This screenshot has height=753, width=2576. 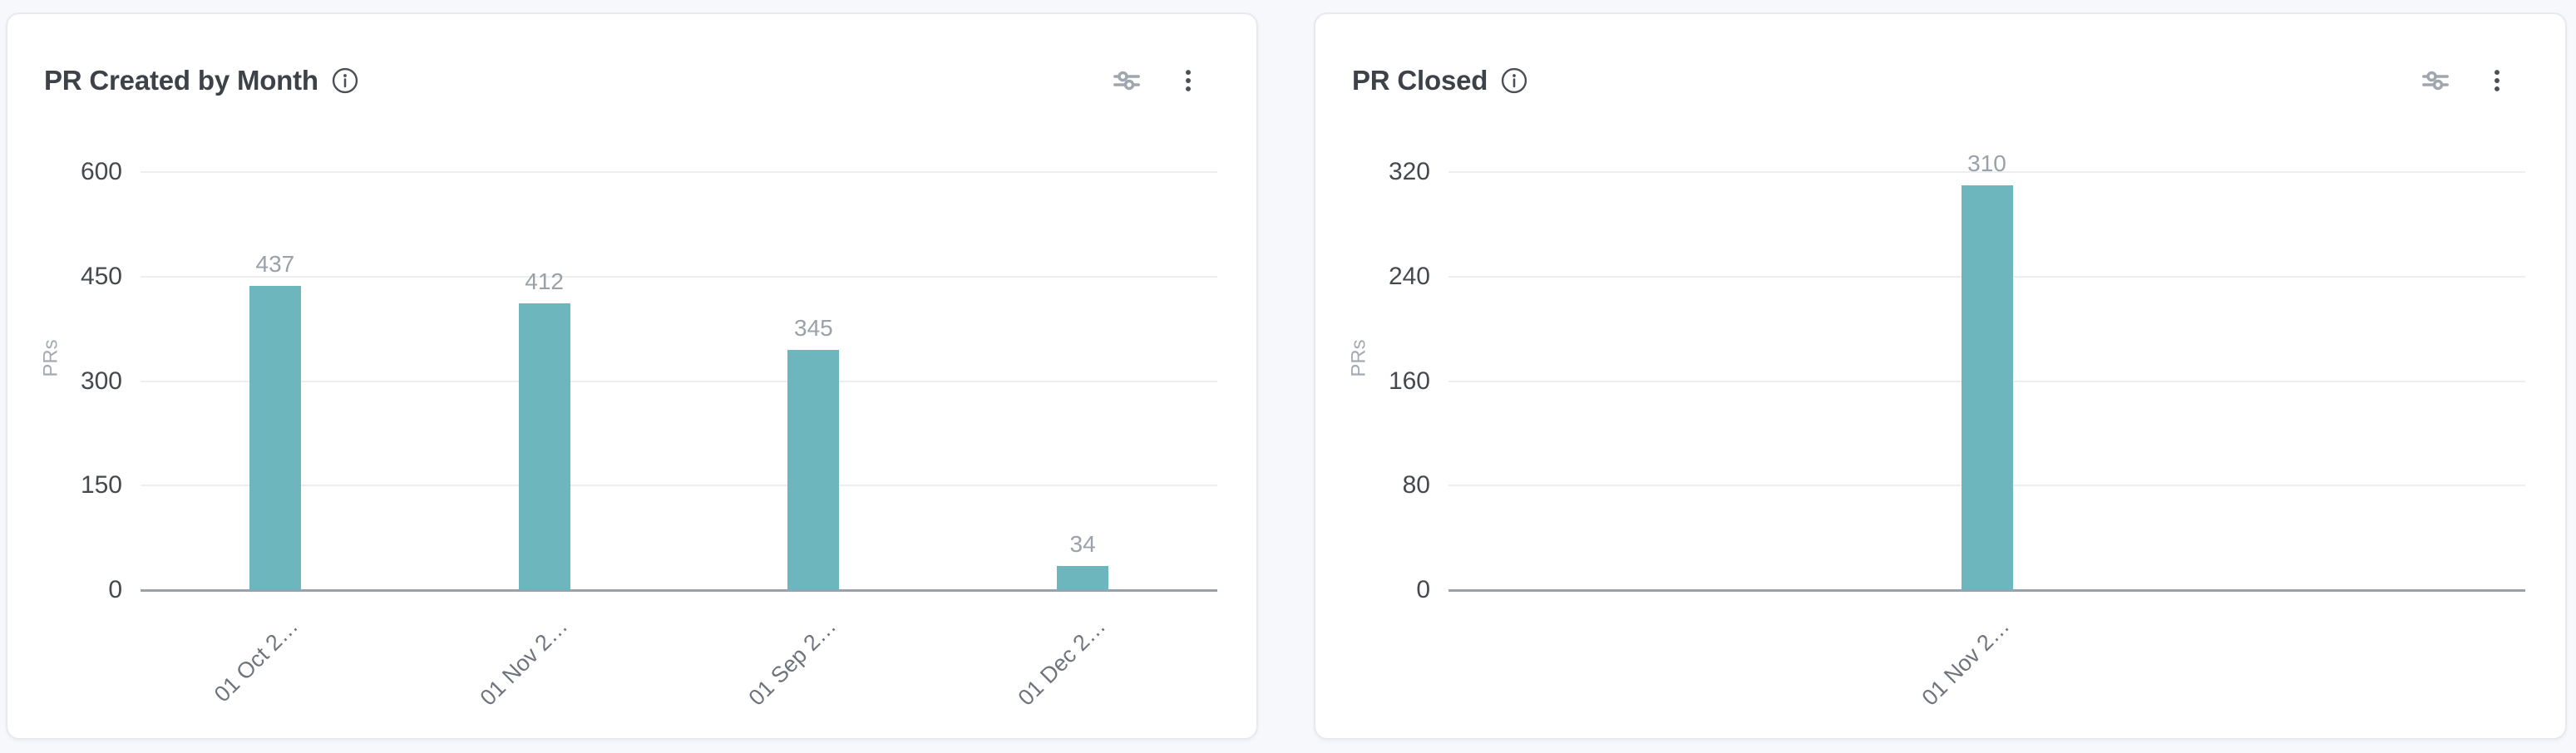 What do you see at coordinates (544, 281) in the screenshot?
I see `bar-value-label: 412` at bounding box center [544, 281].